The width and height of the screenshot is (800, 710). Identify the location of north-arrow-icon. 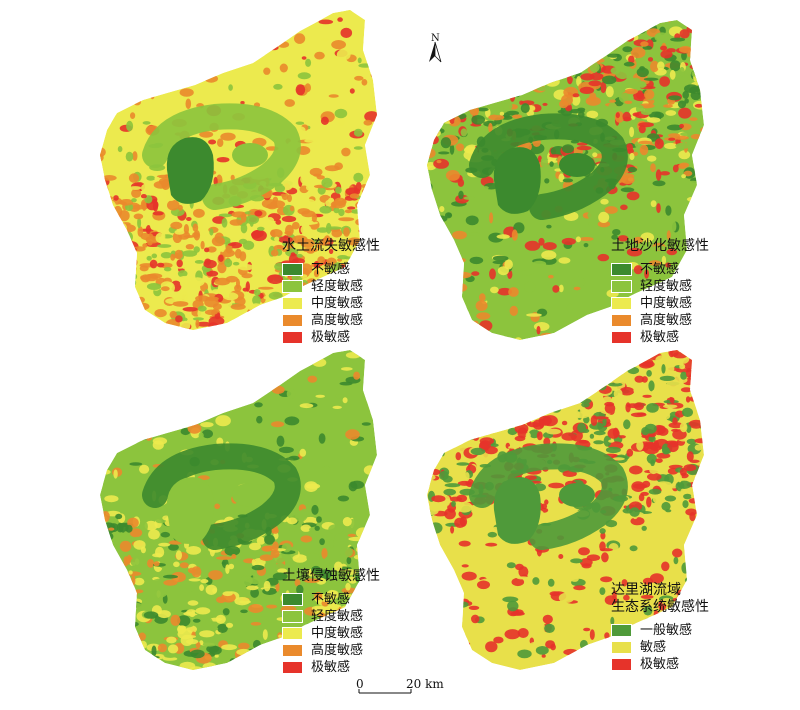
(435, 52).